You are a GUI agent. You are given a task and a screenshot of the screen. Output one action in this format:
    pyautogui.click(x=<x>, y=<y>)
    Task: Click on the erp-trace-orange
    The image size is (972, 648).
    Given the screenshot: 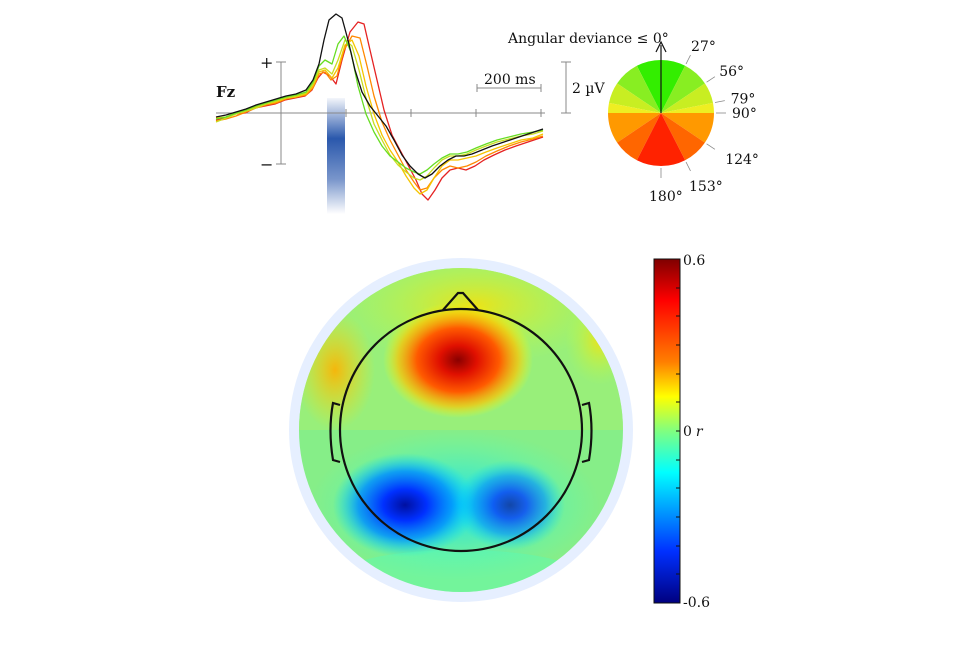 What is the action you would take?
    pyautogui.click(x=379, y=113)
    